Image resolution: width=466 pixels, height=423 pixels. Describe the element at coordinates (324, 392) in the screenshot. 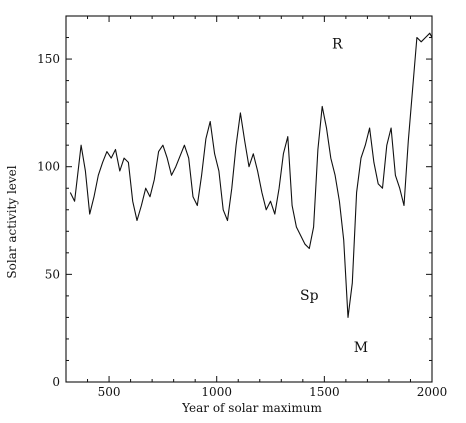

I see `x-tick-label: 1500` at that location.